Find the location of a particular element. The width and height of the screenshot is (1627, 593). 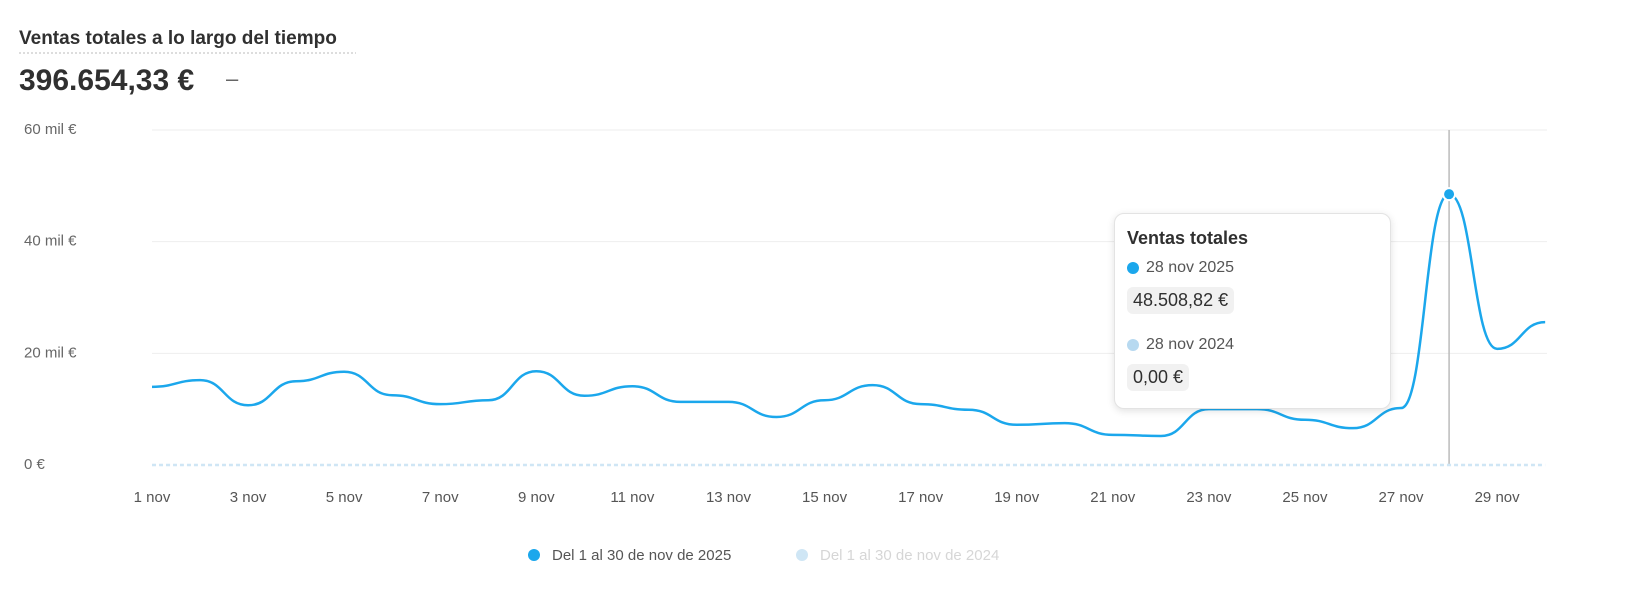

y-tick-label: 40 mil € is located at coordinates (50, 241).